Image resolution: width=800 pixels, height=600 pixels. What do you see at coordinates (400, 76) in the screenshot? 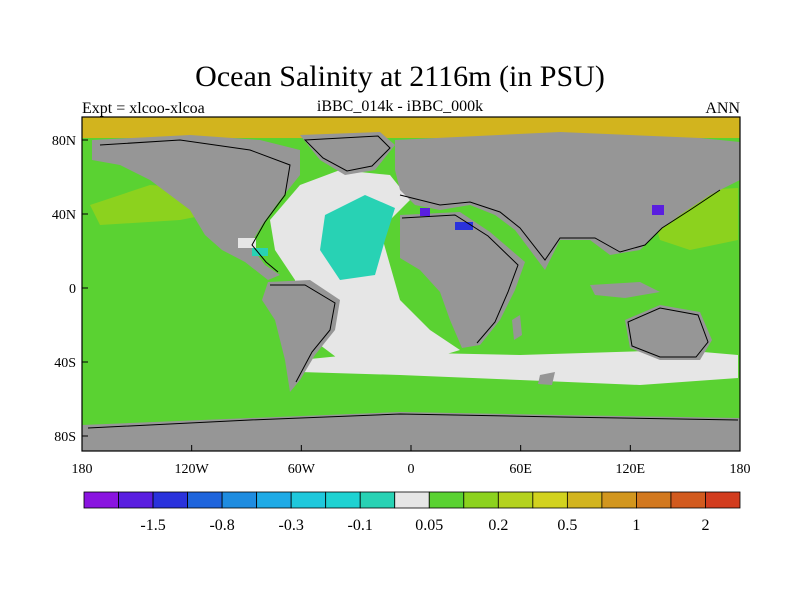
I see `map-title: Ocean Salinity at 2116m (in PSU)` at bounding box center [400, 76].